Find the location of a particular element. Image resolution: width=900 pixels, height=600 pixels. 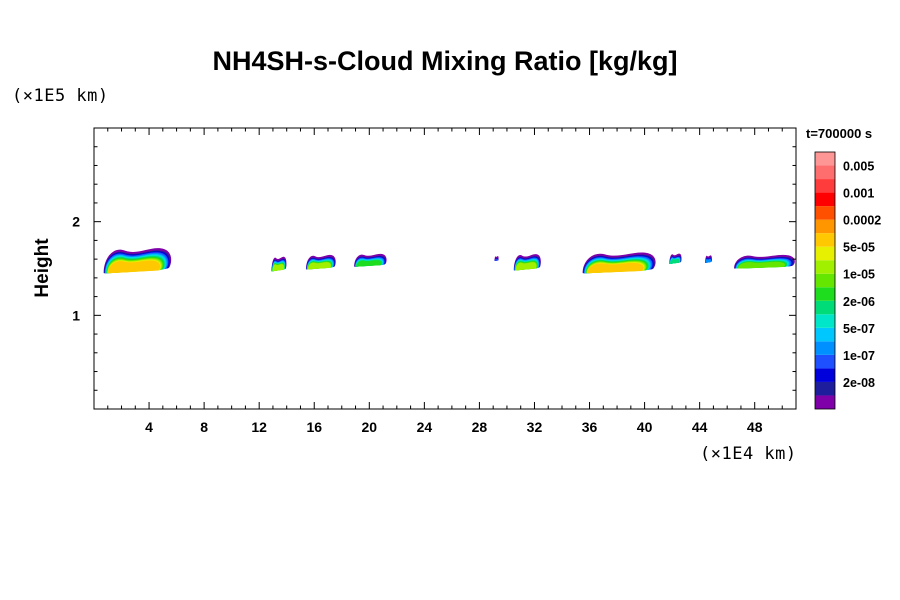

x-tick-label: 24 is located at coordinates (425, 427).